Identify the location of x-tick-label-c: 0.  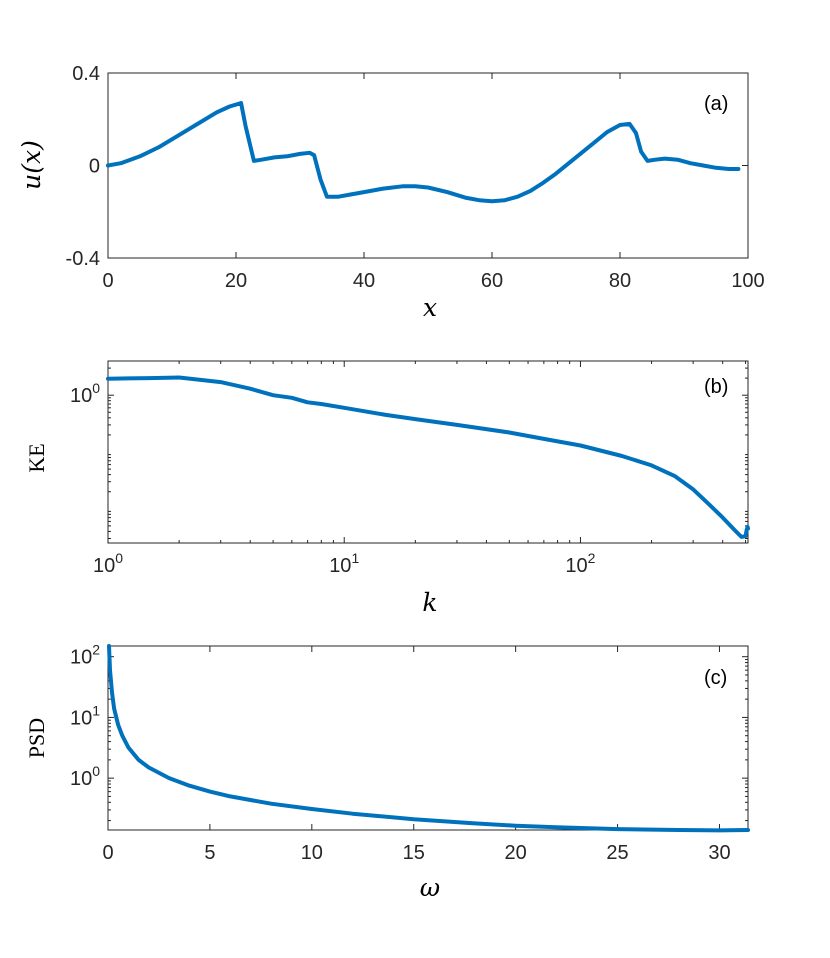
(107, 853).